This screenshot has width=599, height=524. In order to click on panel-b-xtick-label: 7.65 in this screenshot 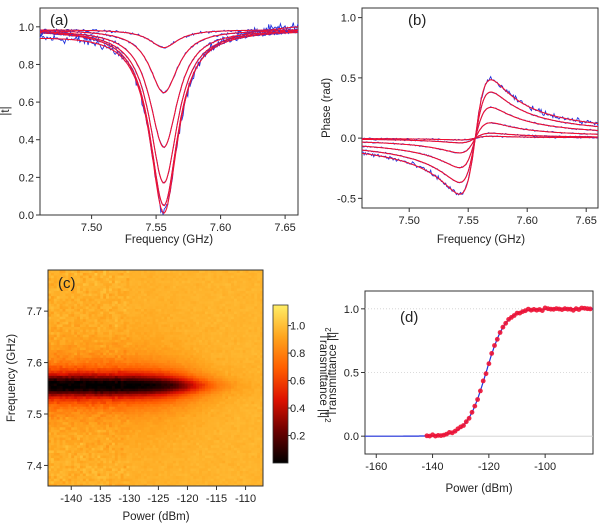, I will do `click(585, 221)`.